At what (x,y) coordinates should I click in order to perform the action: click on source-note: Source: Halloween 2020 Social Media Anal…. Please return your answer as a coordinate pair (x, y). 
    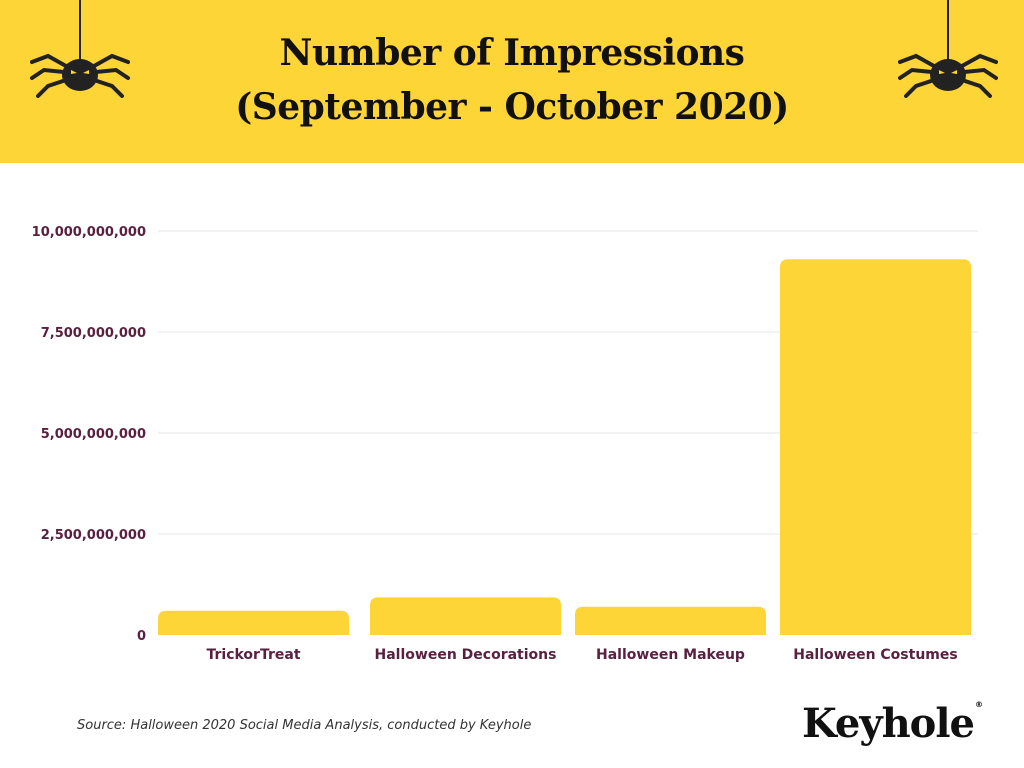
    Looking at the image, I should click on (304, 725).